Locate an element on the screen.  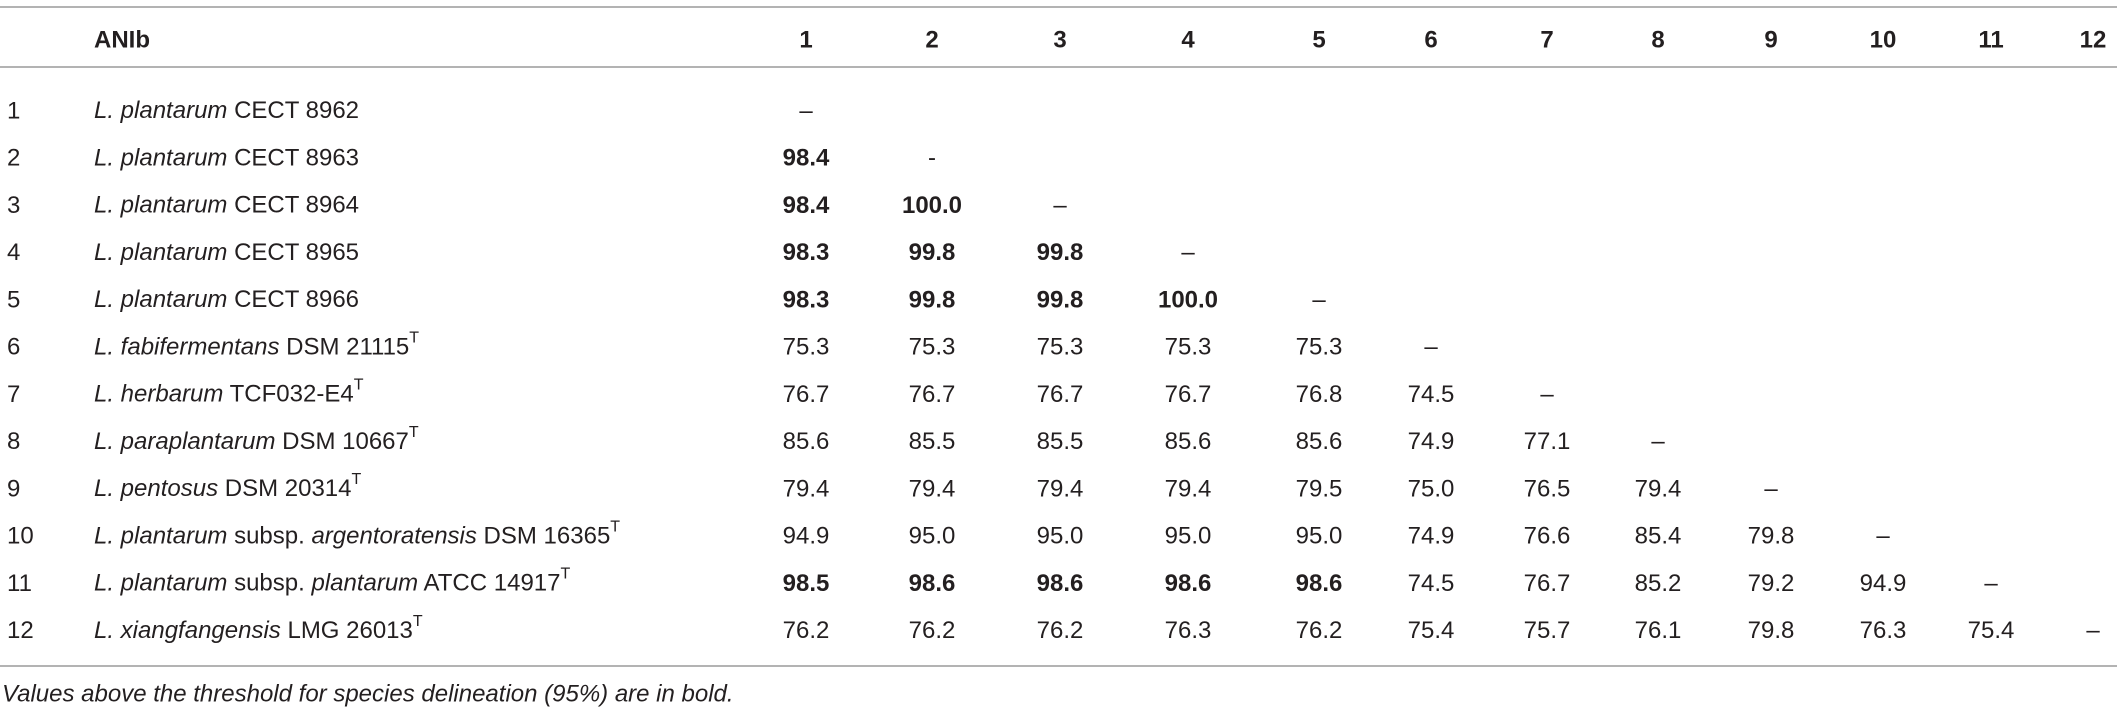
name-part: argentoratensis is located at coordinates (393, 536).